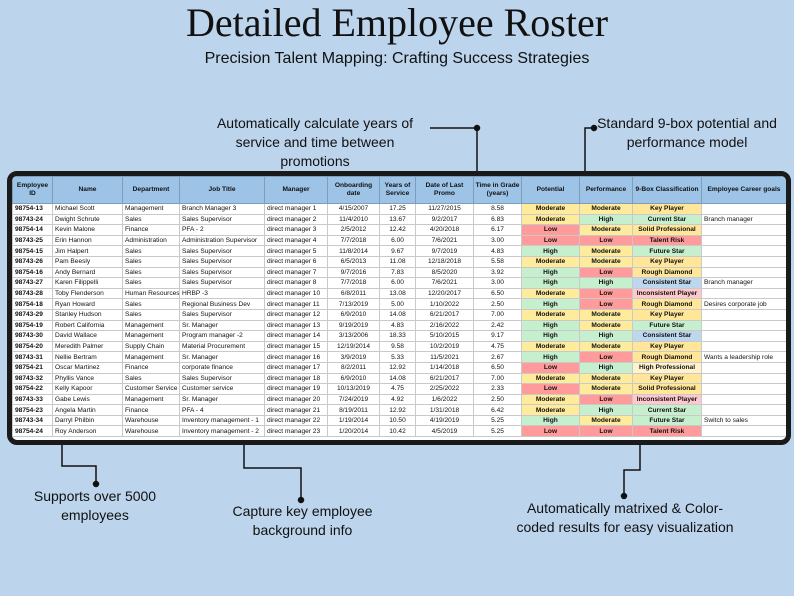 This screenshot has height=596, width=794. Describe the element at coordinates (444, 251) in the screenshot. I see `cell: 9/7/2019` at that location.